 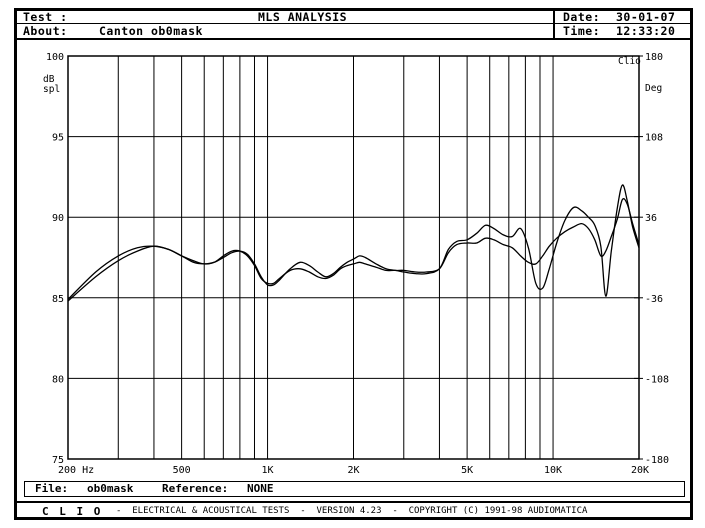 I want to click on y-tick-label: 85, so click(x=58, y=299).